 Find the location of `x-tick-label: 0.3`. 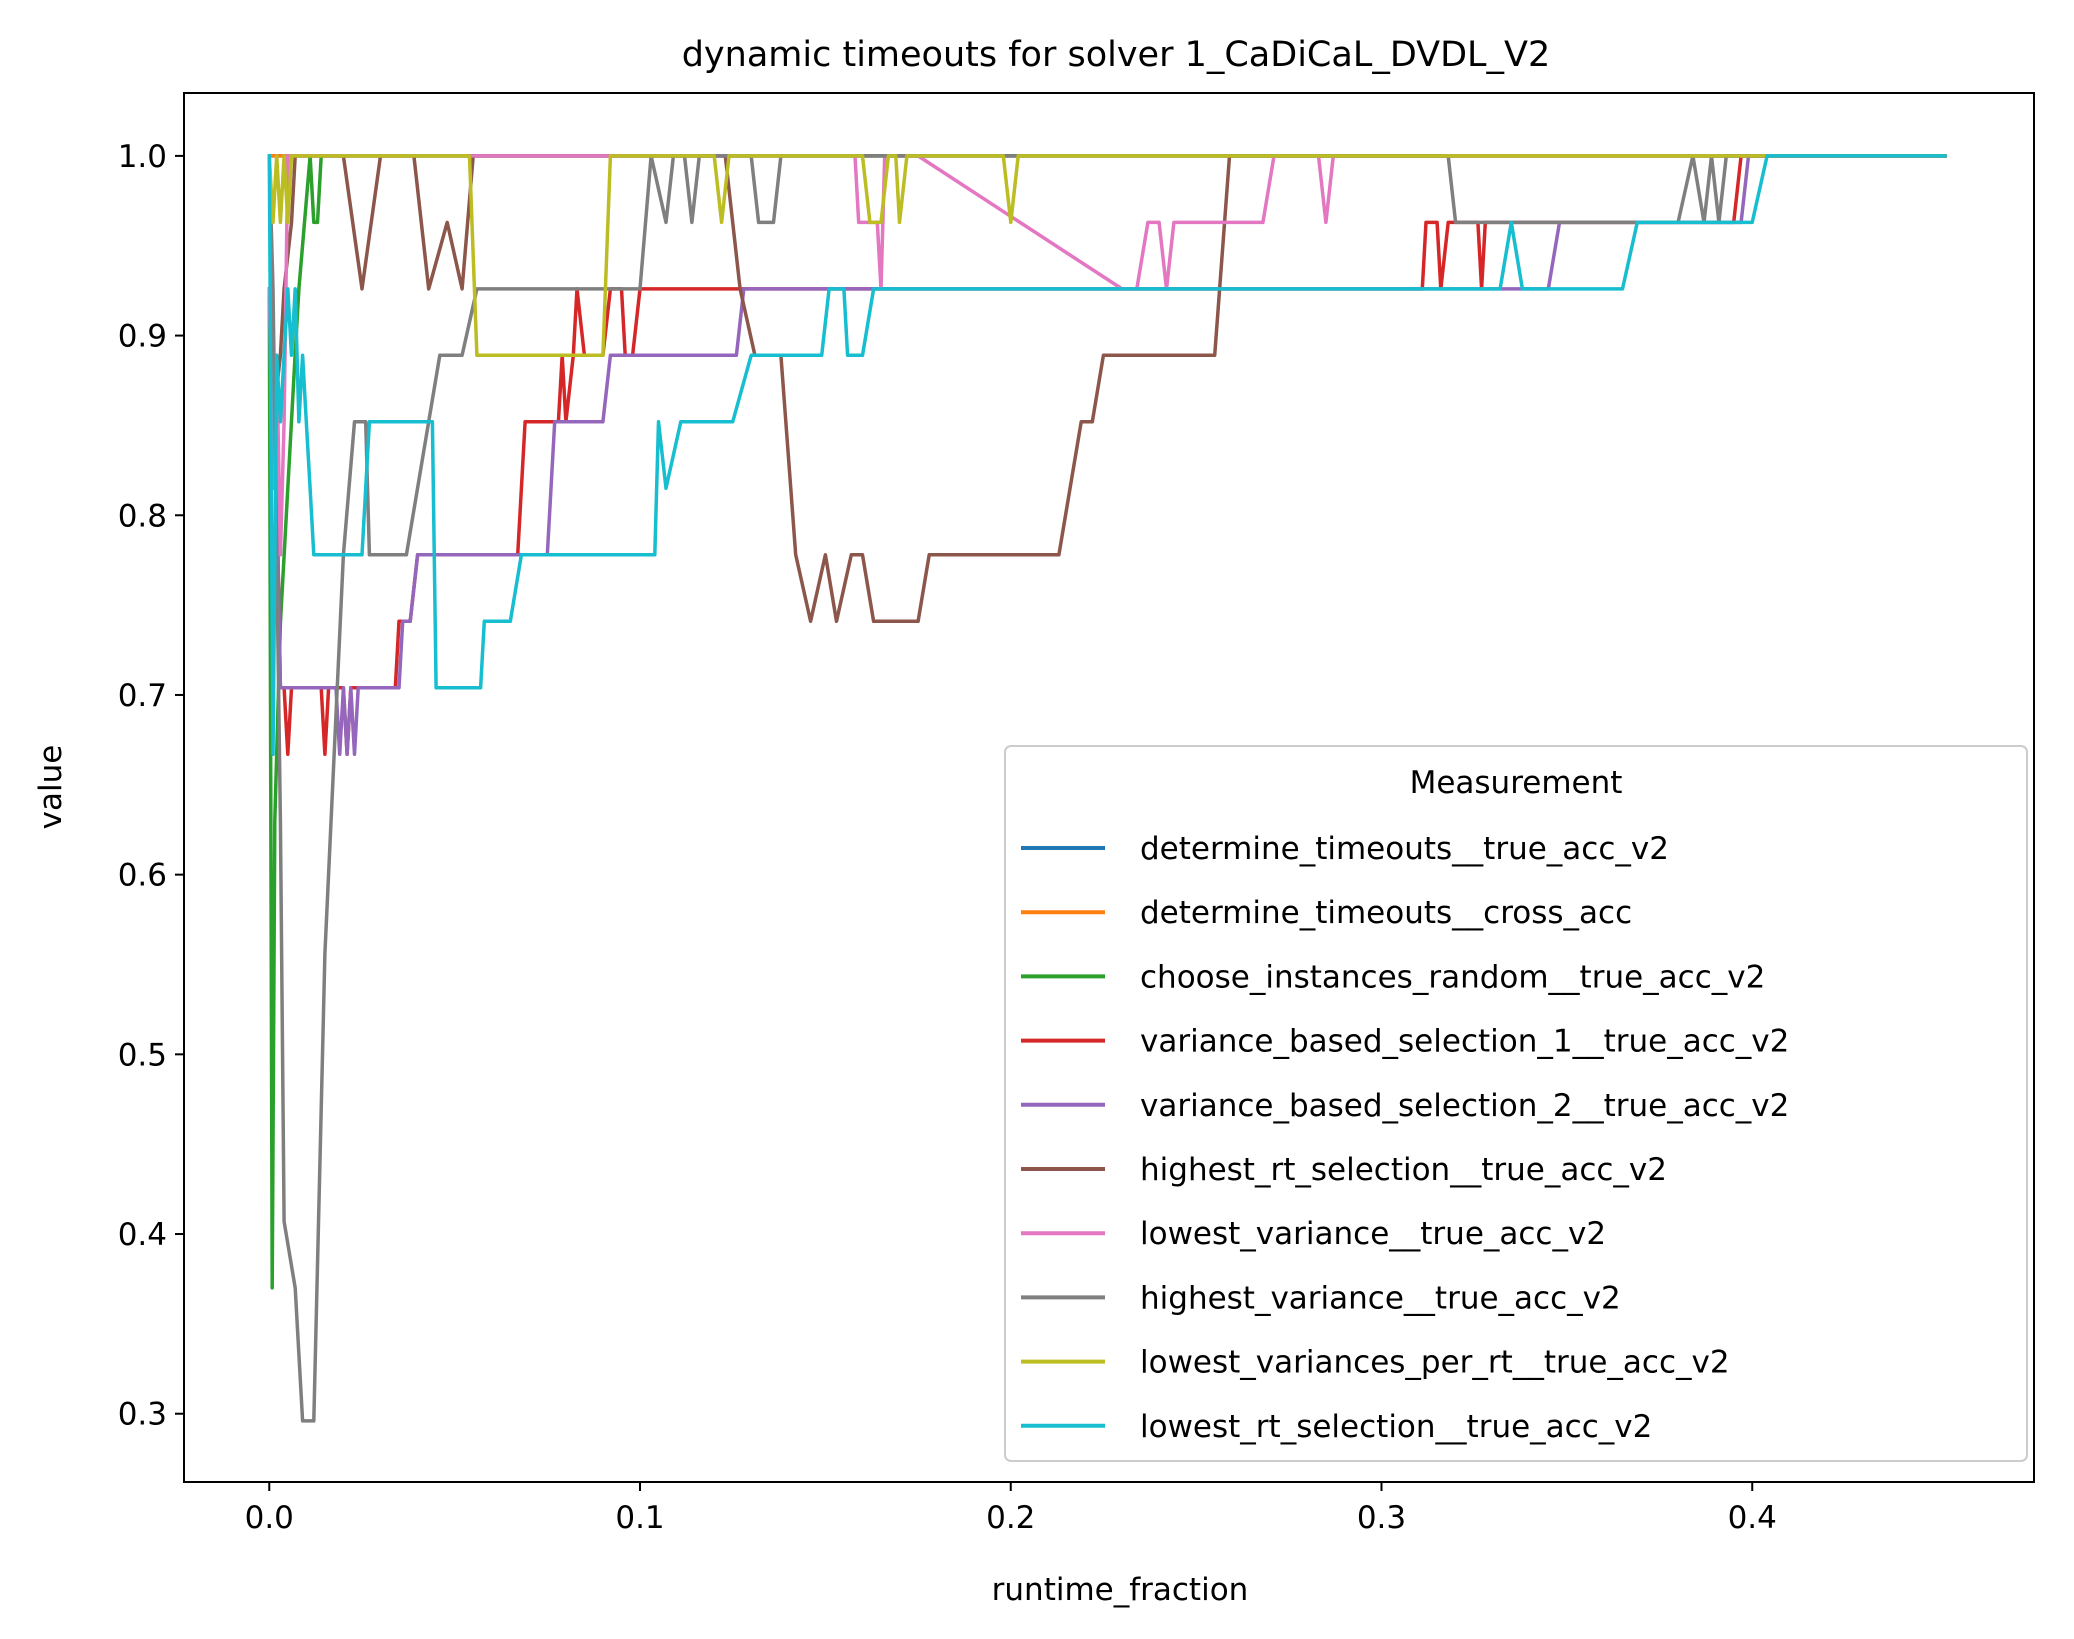

x-tick-label: 0.3 is located at coordinates (1381, 1518).